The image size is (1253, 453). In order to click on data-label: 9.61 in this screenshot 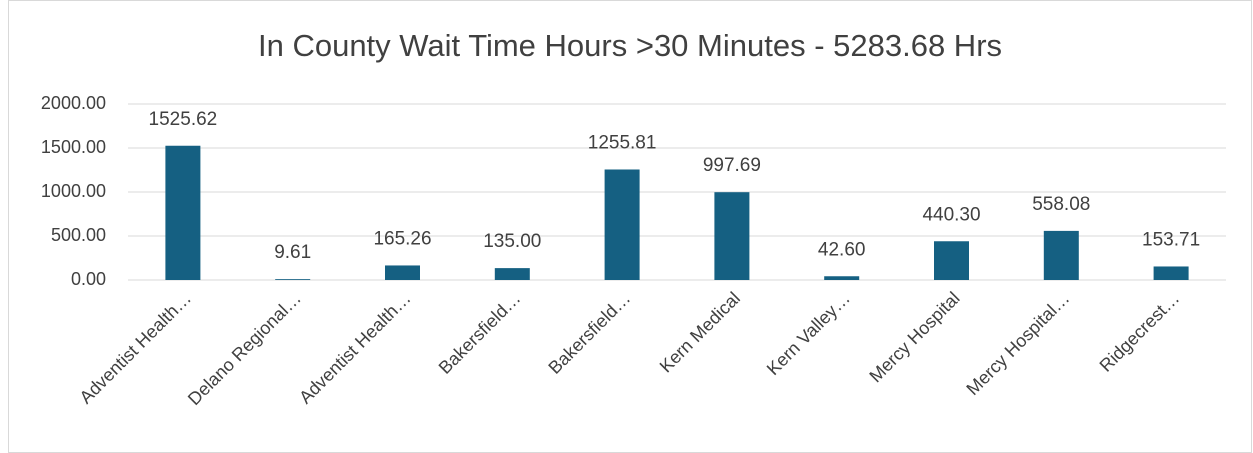, I will do `click(292, 252)`.